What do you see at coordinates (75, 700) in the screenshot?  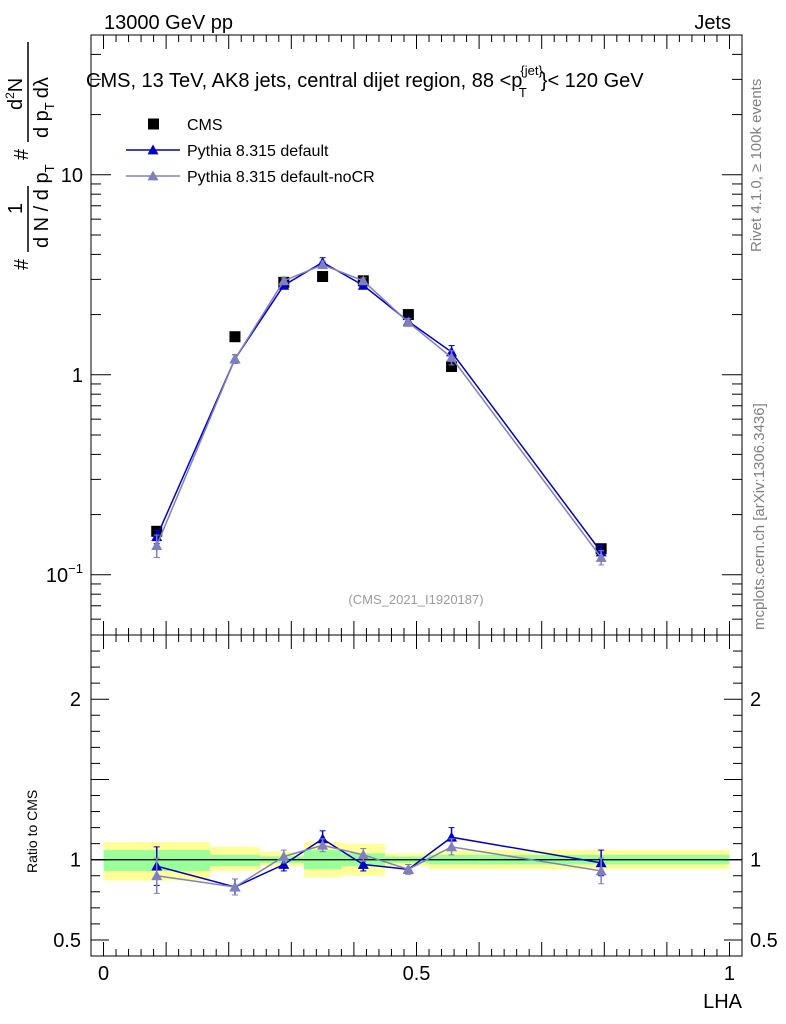 I see `y-tick-label-ratio: 2` at bounding box center [75, 700].